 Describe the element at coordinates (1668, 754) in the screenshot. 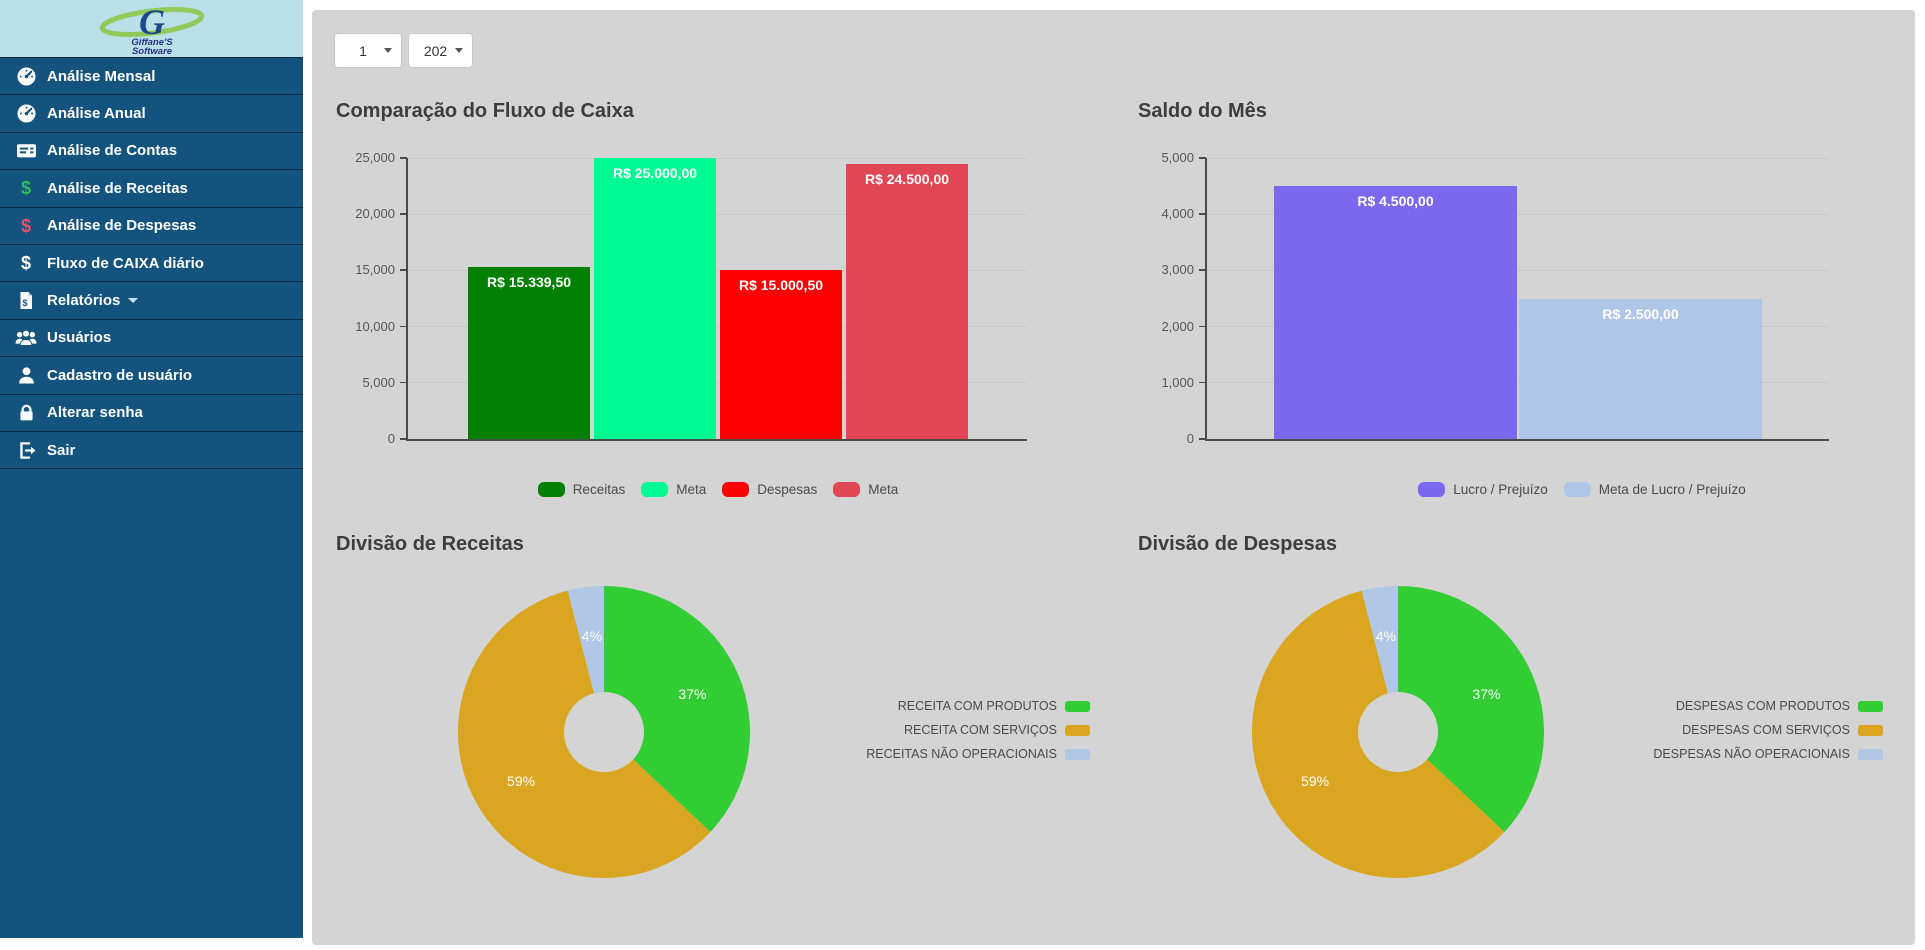

I see `legend-item-despesas-nao-operacionais: DESPESAS NÃO OPERACIONAIS` at that location.